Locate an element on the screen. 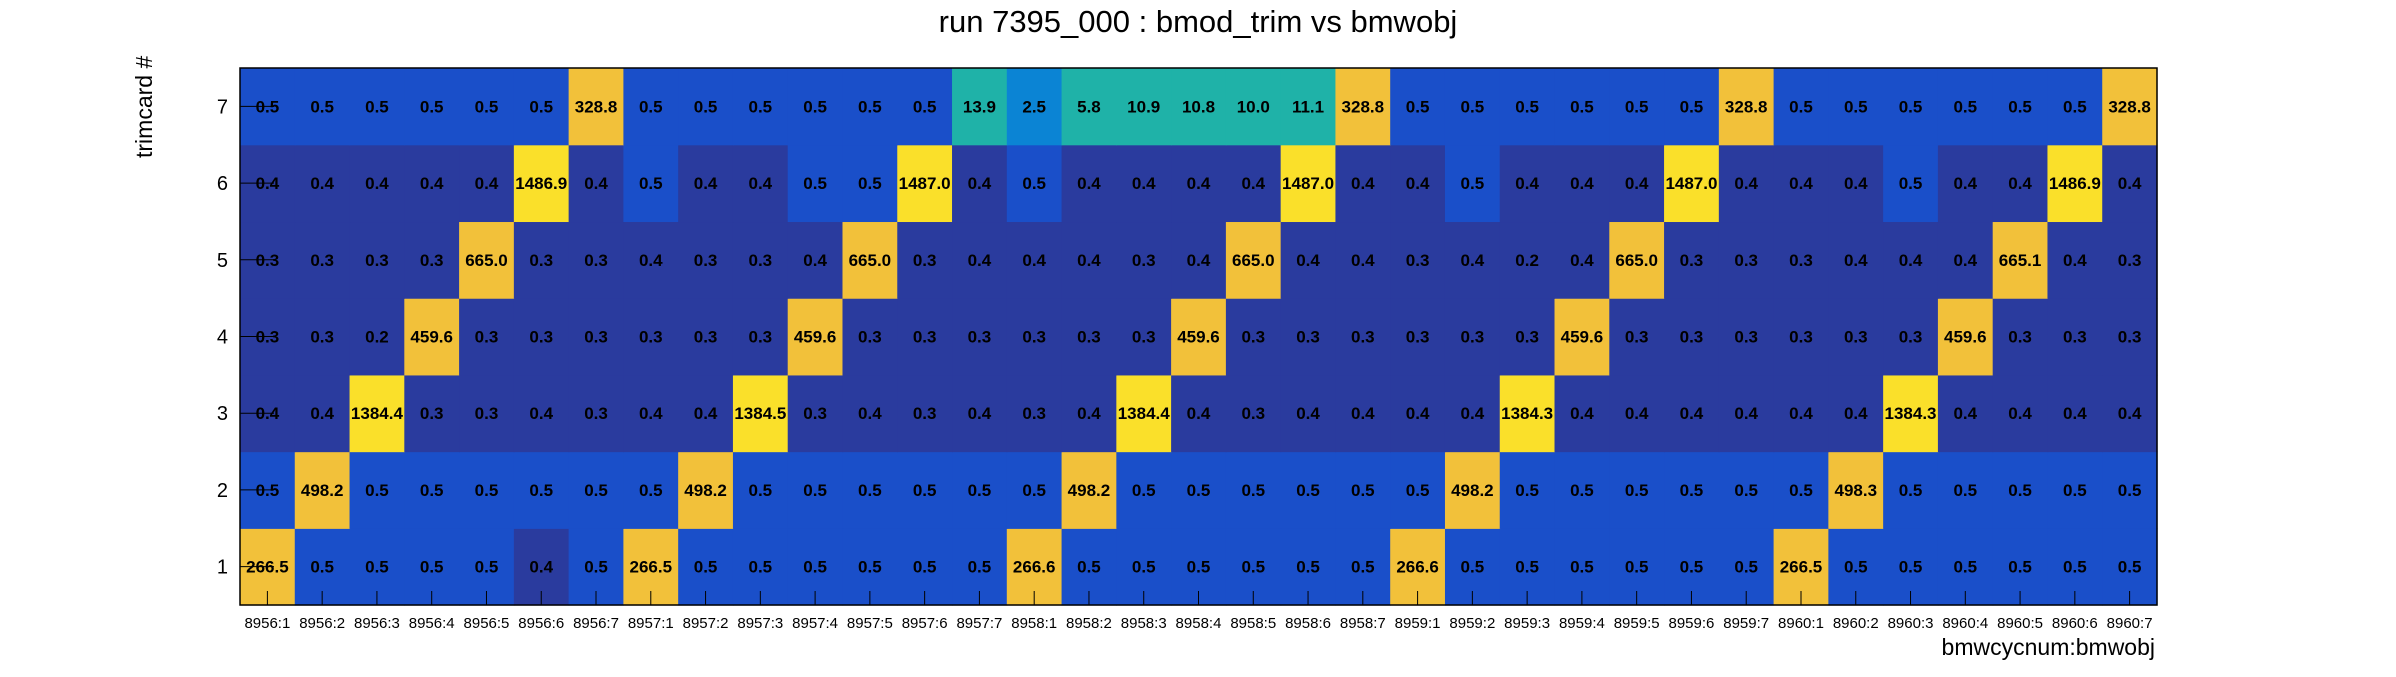  cell-value-label: 328.8 is located at coordinates (596, 106).